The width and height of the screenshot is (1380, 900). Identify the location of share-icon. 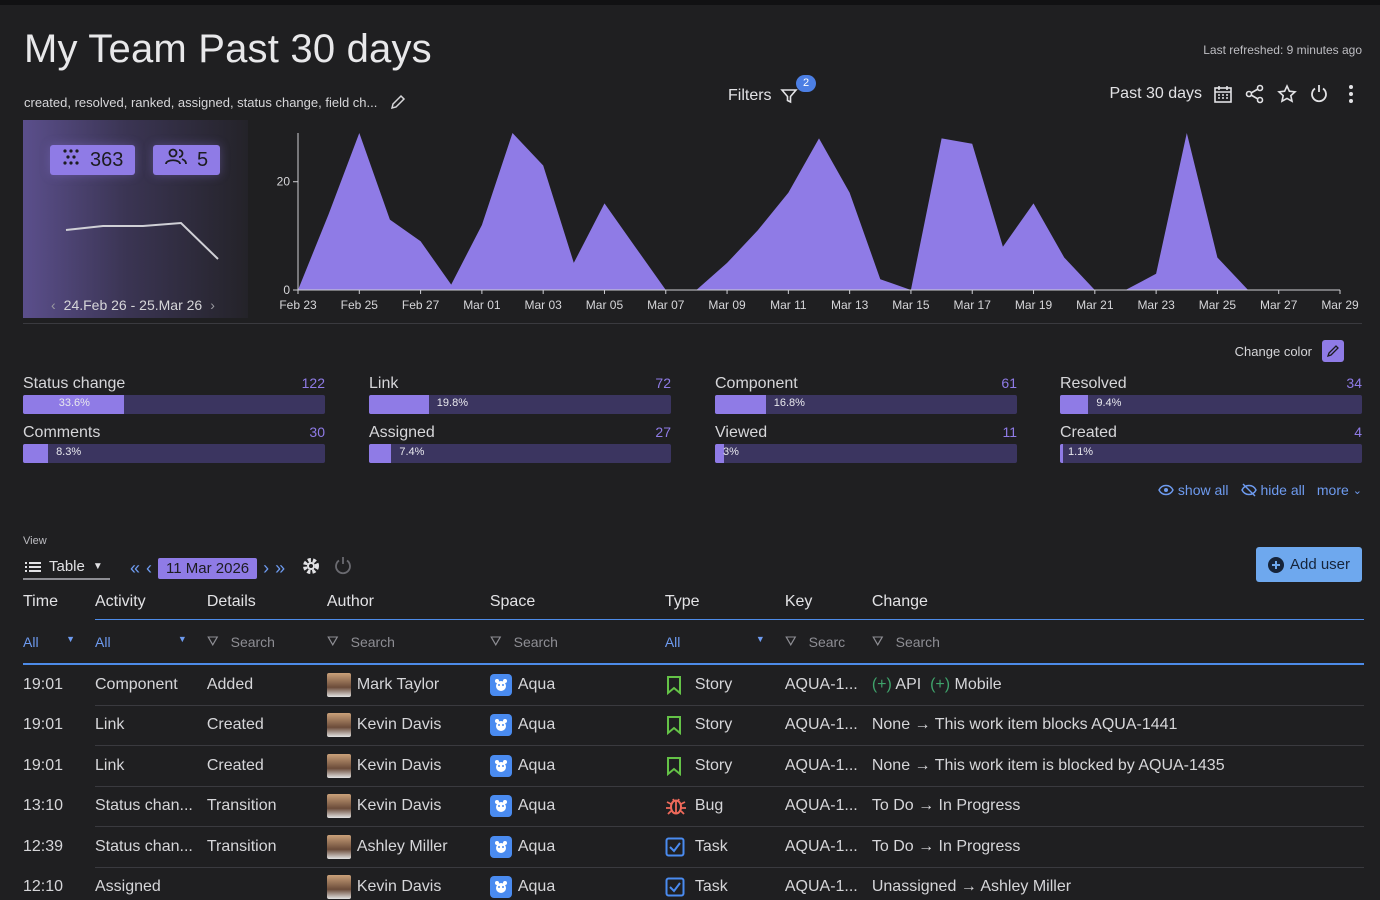
(1255, 94).